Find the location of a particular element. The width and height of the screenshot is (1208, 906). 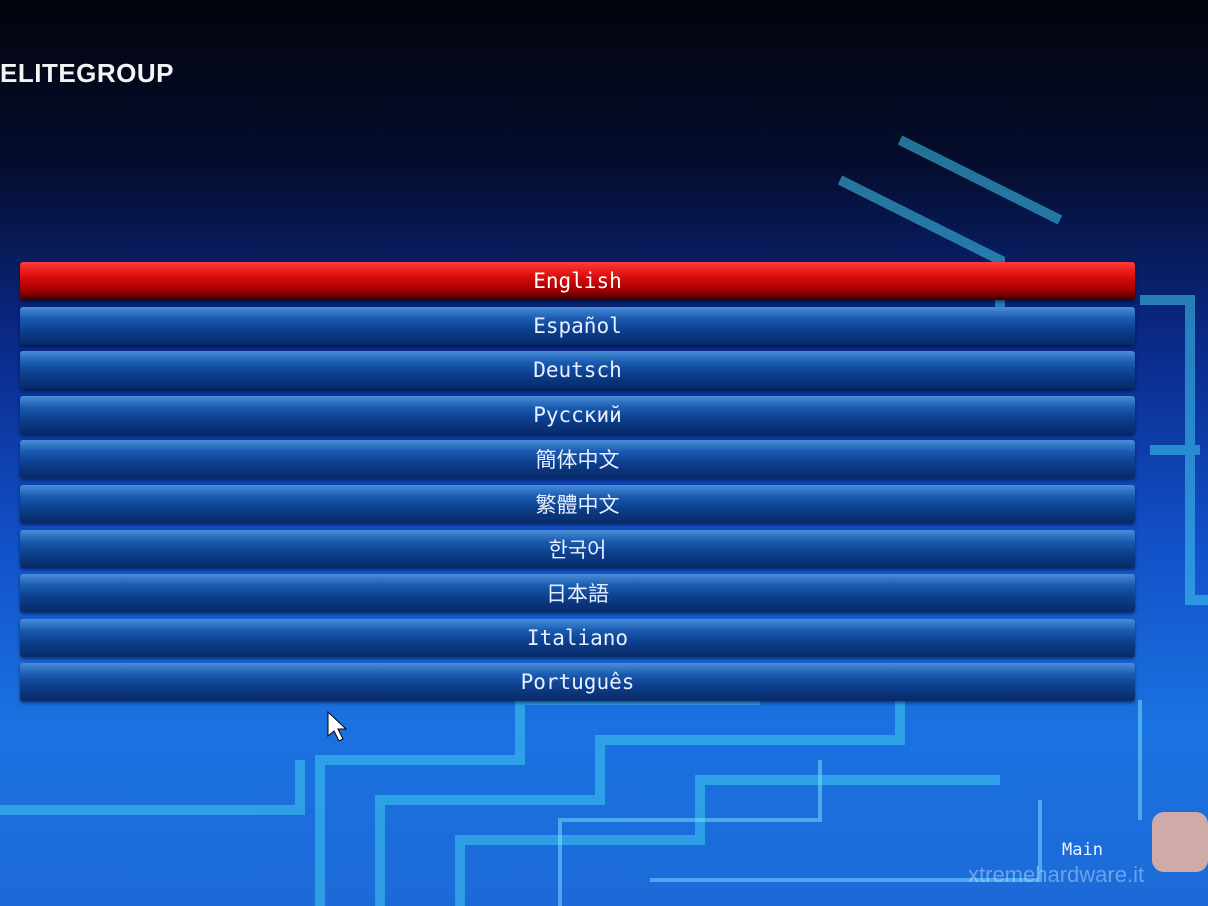

language-option: 한국어 is located at coordinates (577, 548).